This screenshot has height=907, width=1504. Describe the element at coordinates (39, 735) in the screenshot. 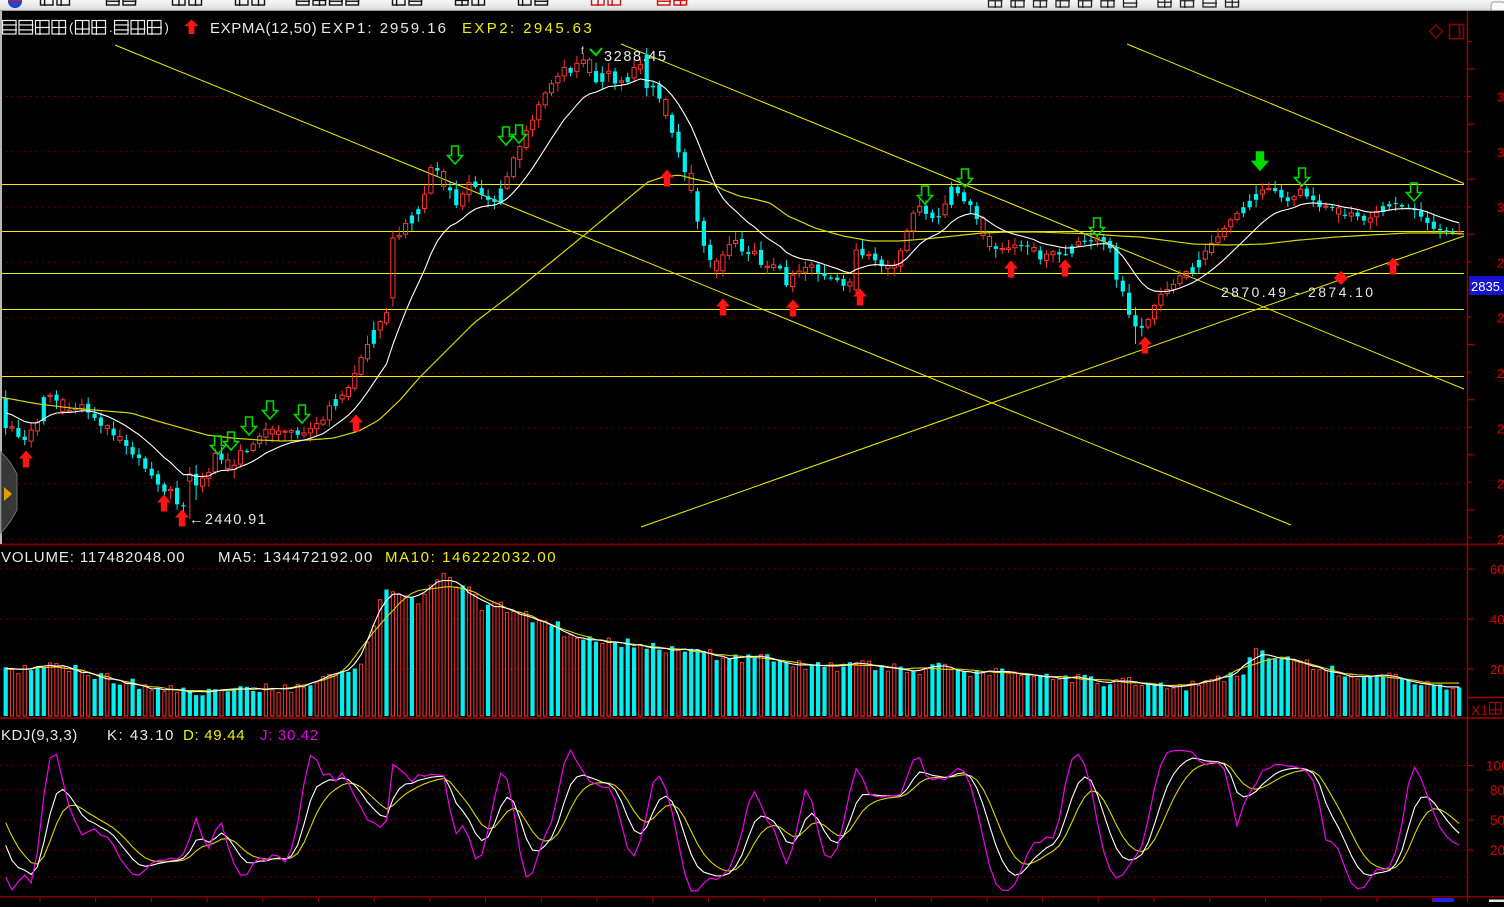

I see `svg-text: KDJ(9,3,3)` at that location.